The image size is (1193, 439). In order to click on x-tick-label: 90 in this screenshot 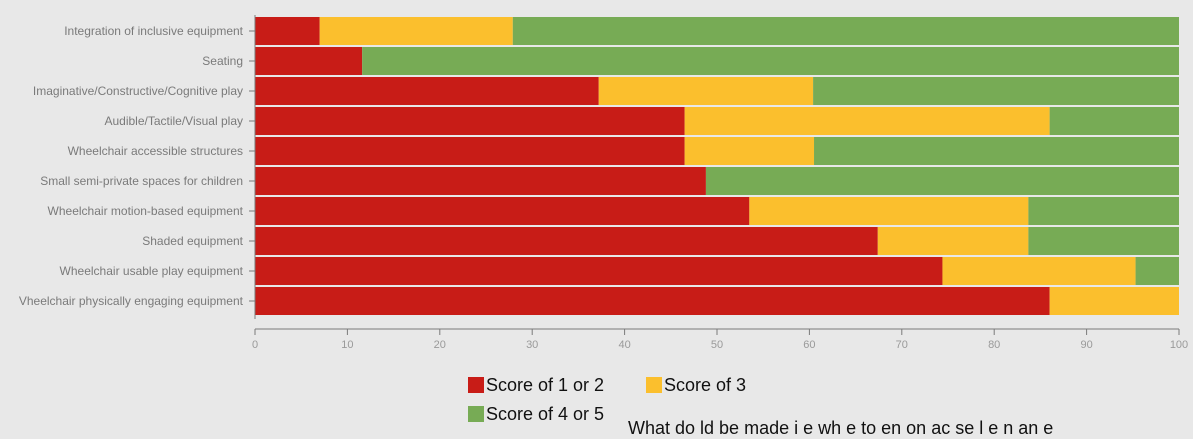, I will do `click(1086, 345)`.